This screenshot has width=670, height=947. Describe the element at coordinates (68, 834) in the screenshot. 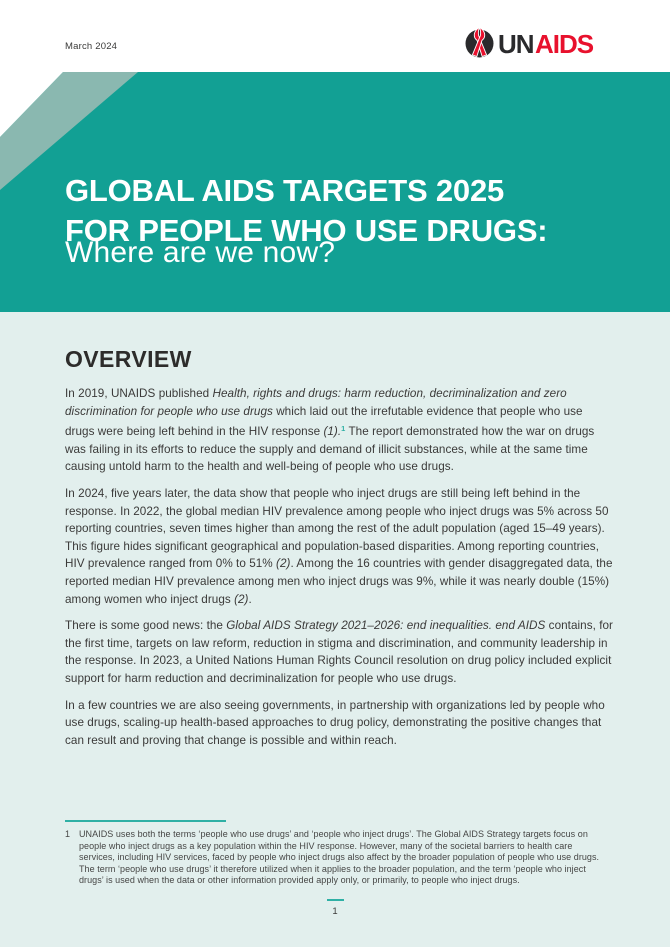

I see `footnote-marker: 1` at that location.